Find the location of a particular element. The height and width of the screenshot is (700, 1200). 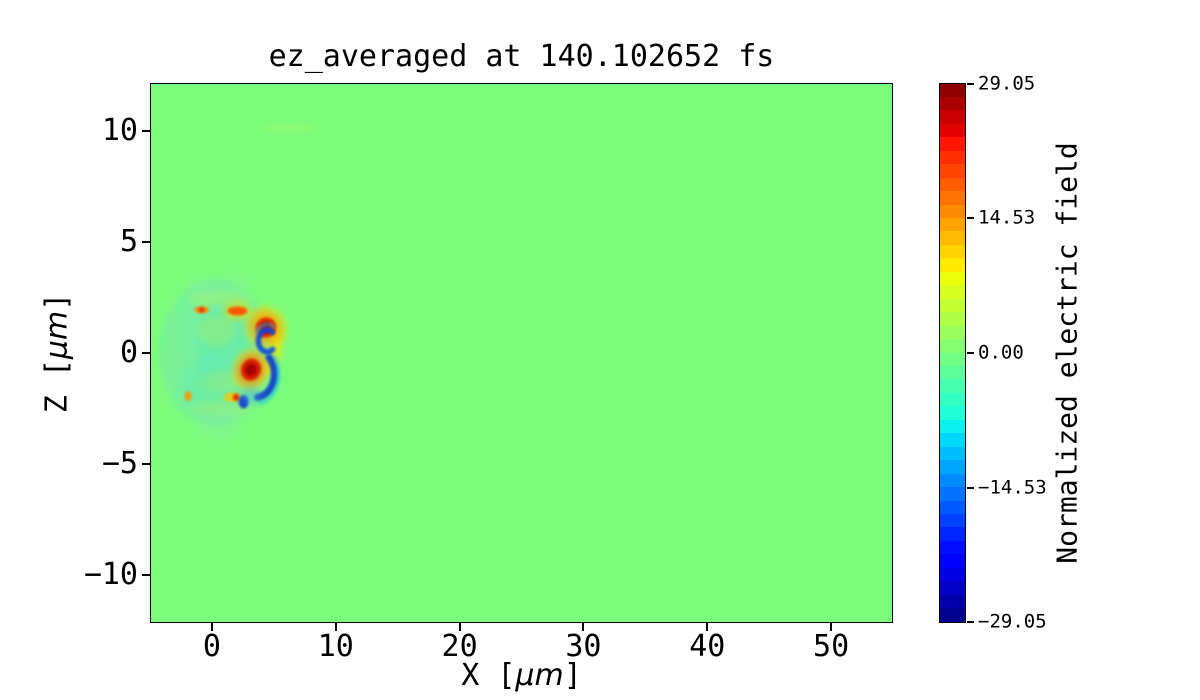

y-tick-label: −5 is located at coordinates (119, 464).